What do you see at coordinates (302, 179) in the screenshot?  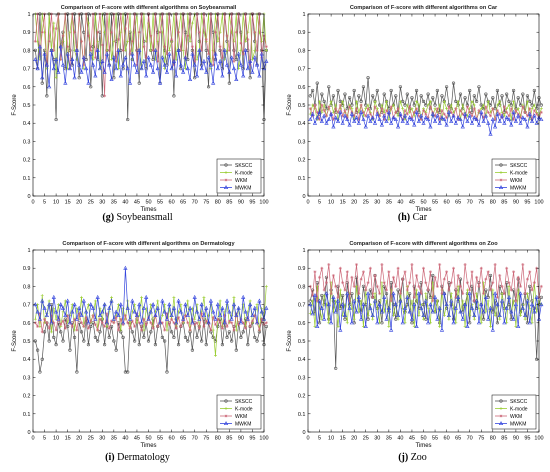 I see `y-tick-label: 0.1` at bounding box center [302, 179].